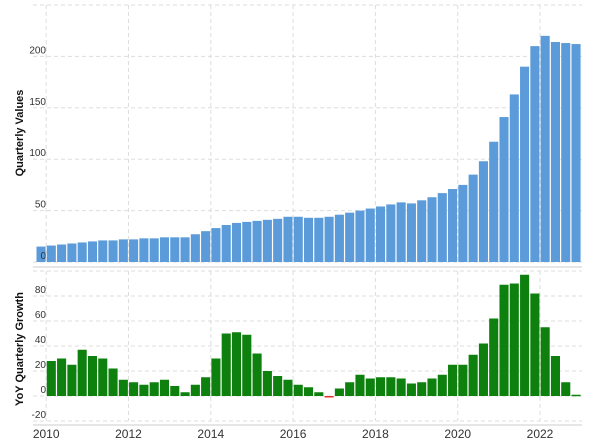 The image size is (600, 442). Describe the element at coordinates (457, 434) in the screenshot. I see `x-tick-label: 2020` at that location.